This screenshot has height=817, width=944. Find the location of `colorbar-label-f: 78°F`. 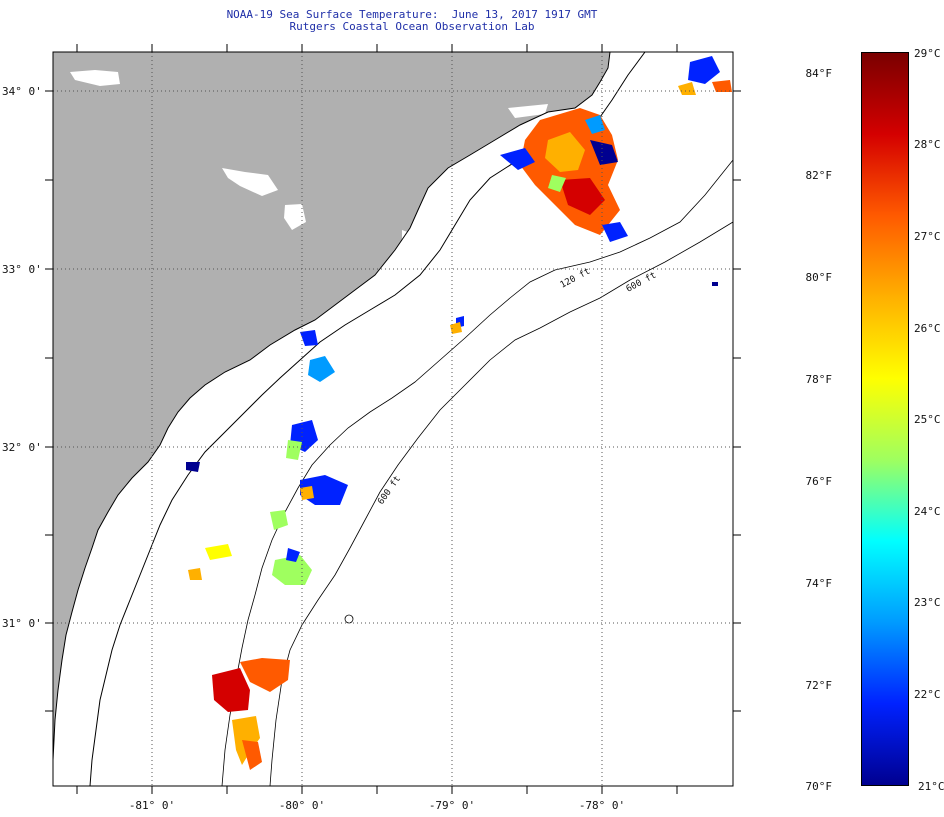

colorbar-label-f: 78°F is located at coordinates (819, 379).